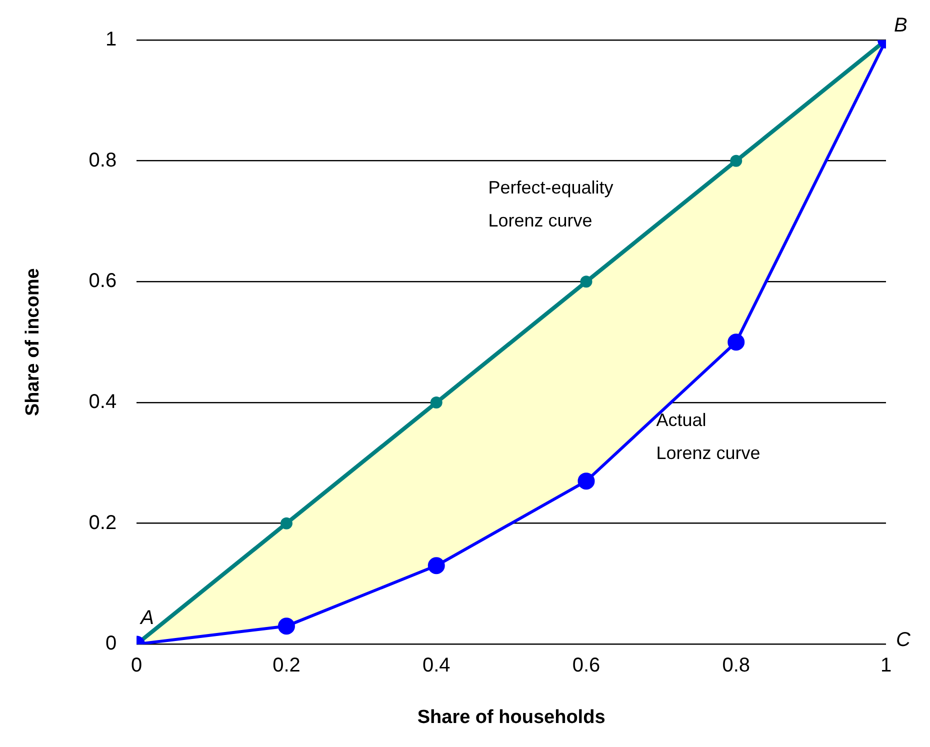  Describe the element at coordinates (111, 39) in the screenshot. I see `y-tick-label: 1` at that location.